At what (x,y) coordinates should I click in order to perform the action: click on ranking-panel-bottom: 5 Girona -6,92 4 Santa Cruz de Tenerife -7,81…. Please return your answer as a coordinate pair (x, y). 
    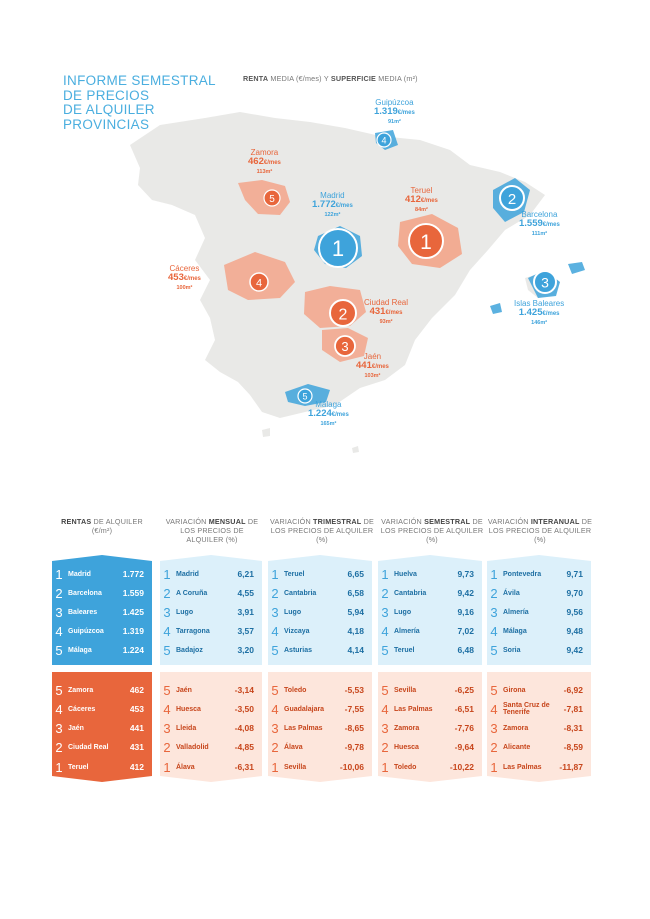
    Looking at the image, I should click on (539, 727).